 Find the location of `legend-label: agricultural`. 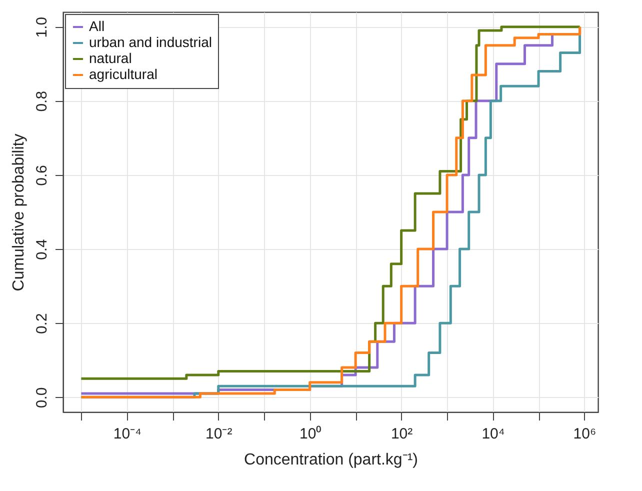

legend-label: agricultural is located at coordinates (123, 74).